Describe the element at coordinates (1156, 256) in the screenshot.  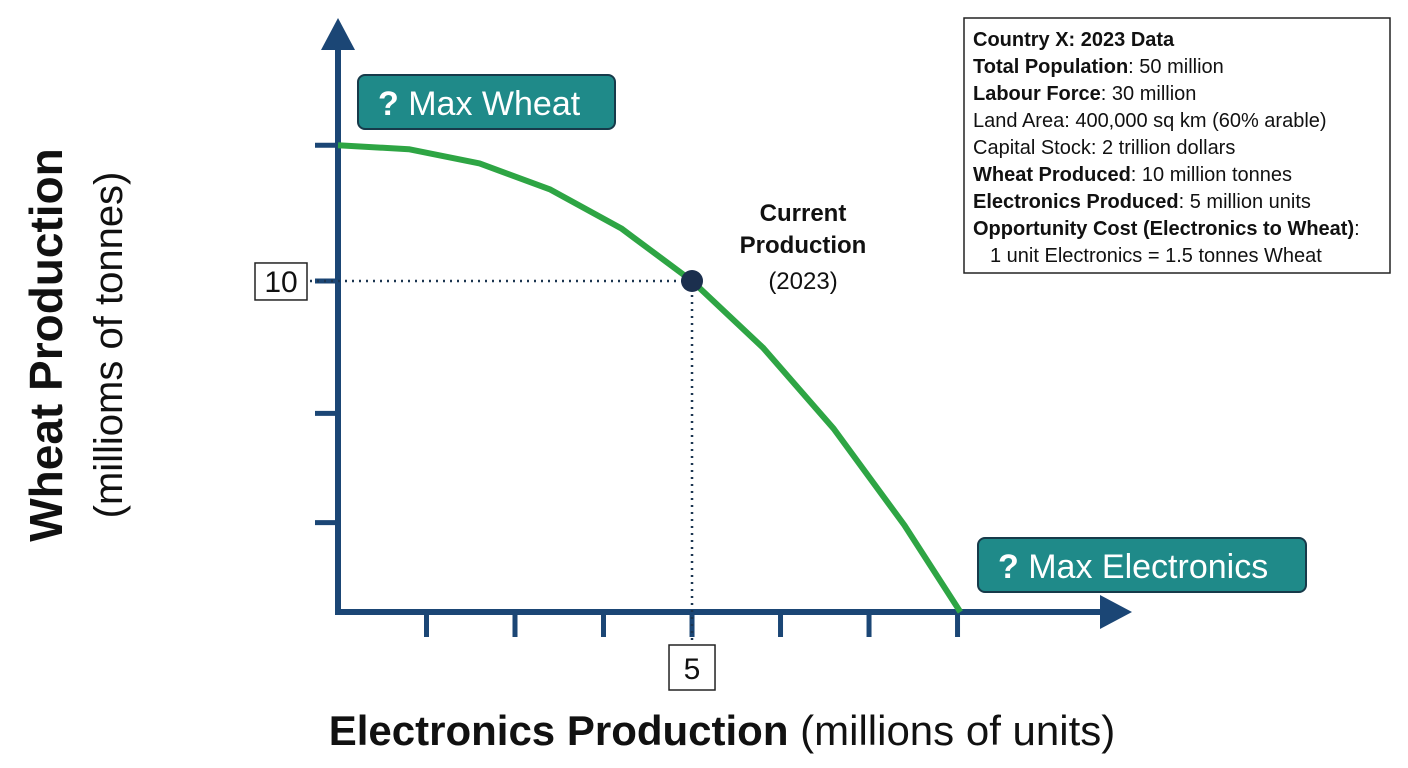
I see `info-note: 1 unit Electronics = 1.5 tonnes Wheat` at that location.